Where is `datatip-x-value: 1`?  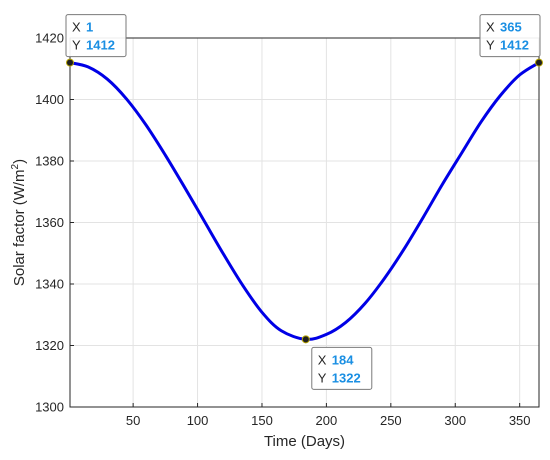
datatip-x-value: 1 is located at coordinates (89, 27).